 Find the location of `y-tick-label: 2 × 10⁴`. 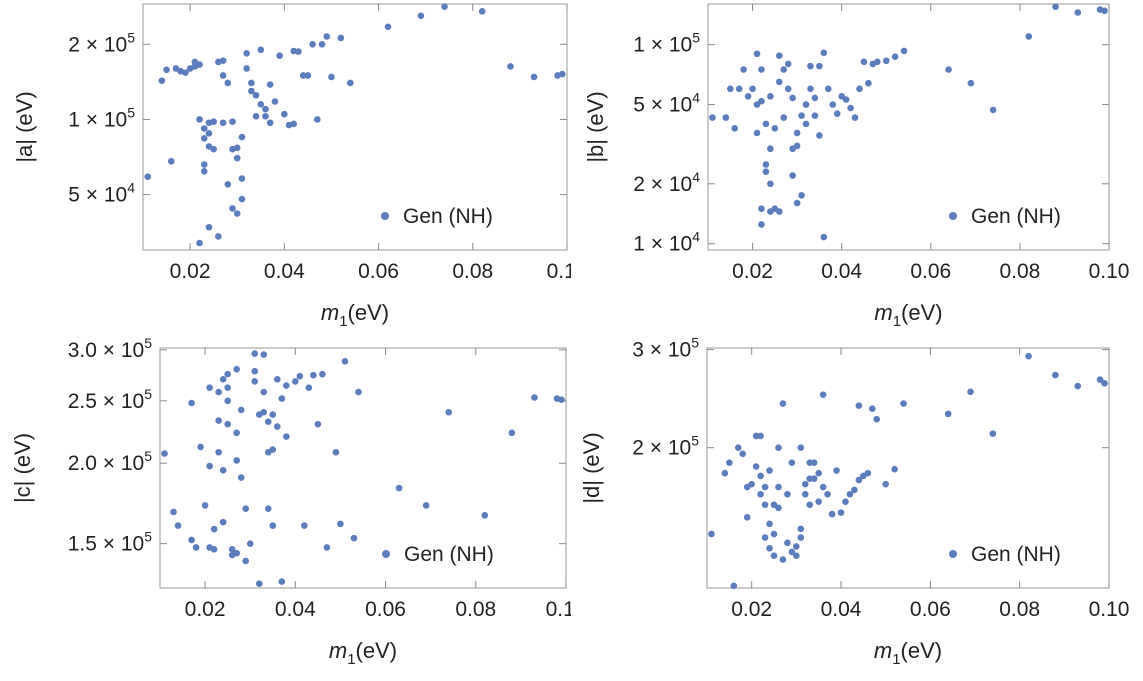

y-tick-label: 2 × 10⁴ is located at coordinates (666, 182).